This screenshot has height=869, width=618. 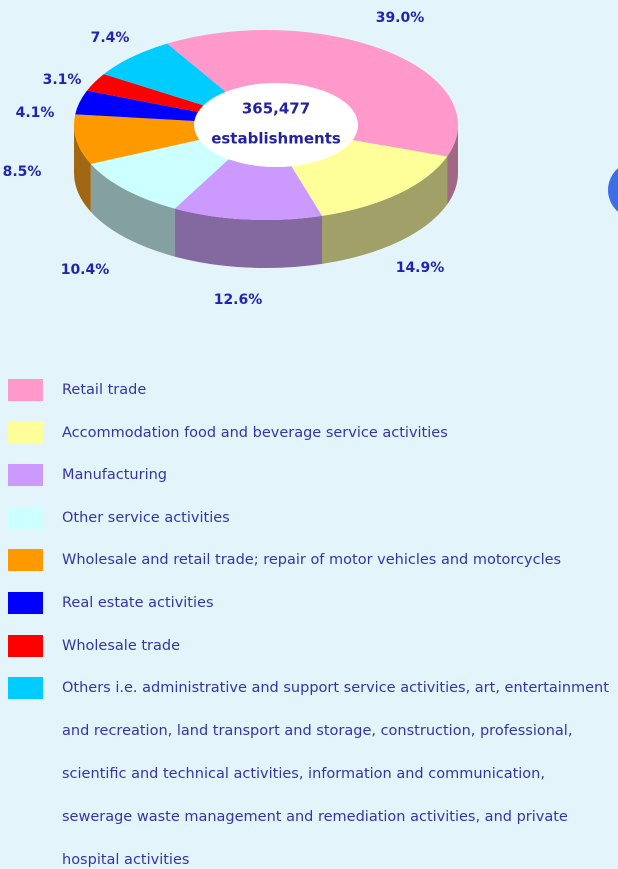 What do you see at coordinates (276, 139) in the screenshot?
I see `center-label: establishments` at bounding box center [276, 139].